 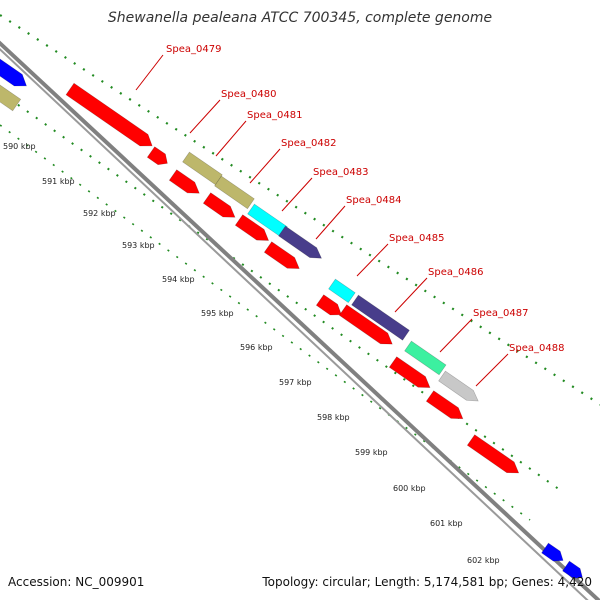 I want to click on gene-arrow-small-h, so click(x=444, y=405).